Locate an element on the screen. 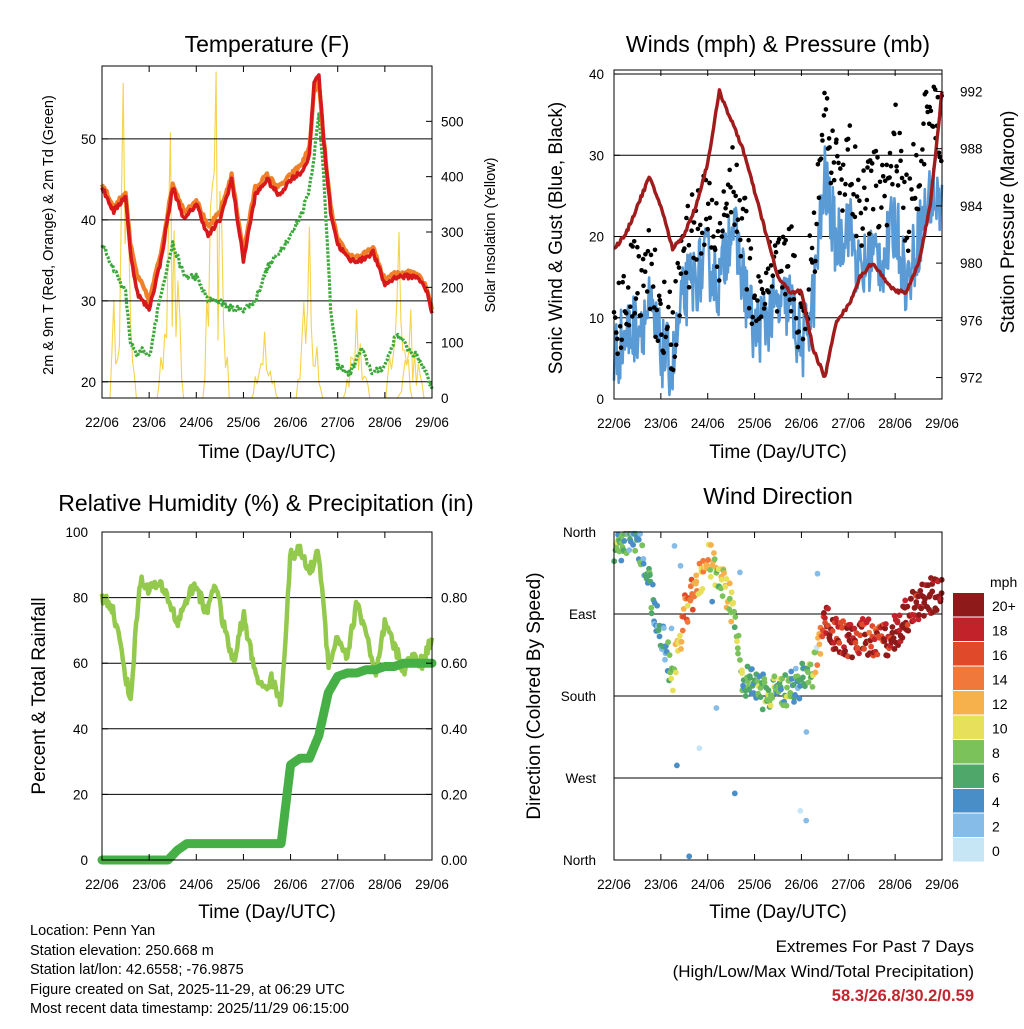  humidity-x-tick-label: 25/06 is located at coordinates (244, 884).